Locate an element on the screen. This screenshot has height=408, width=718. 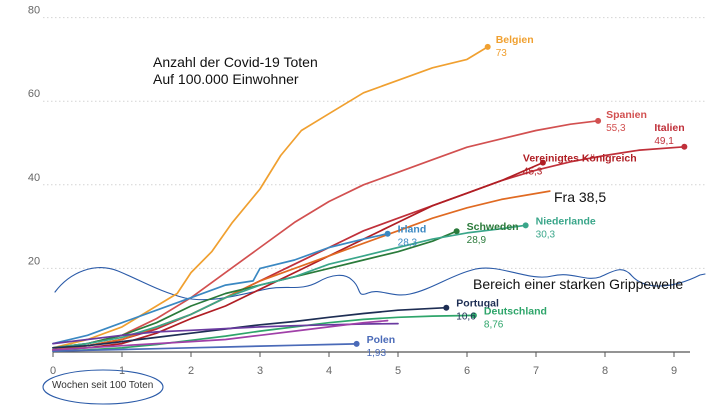
x-axis-label: Wochen seit 100 Toten is located at coordinates (103, 385).